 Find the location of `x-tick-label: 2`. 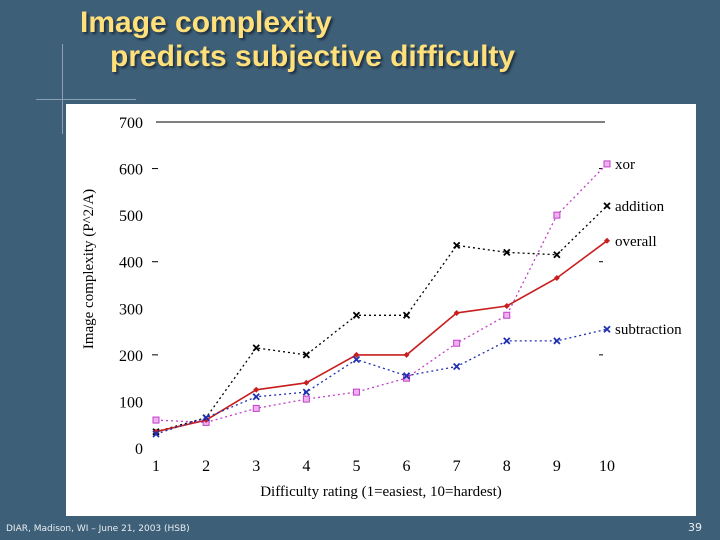

x-tick-label: 2 is located at coordinates (206, 466).